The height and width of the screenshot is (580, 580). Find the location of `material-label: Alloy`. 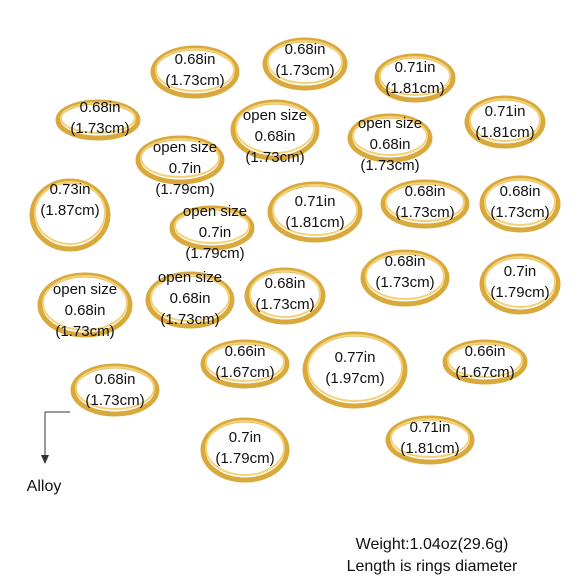

material-label: Alloy is located at coordinates (44, 486).